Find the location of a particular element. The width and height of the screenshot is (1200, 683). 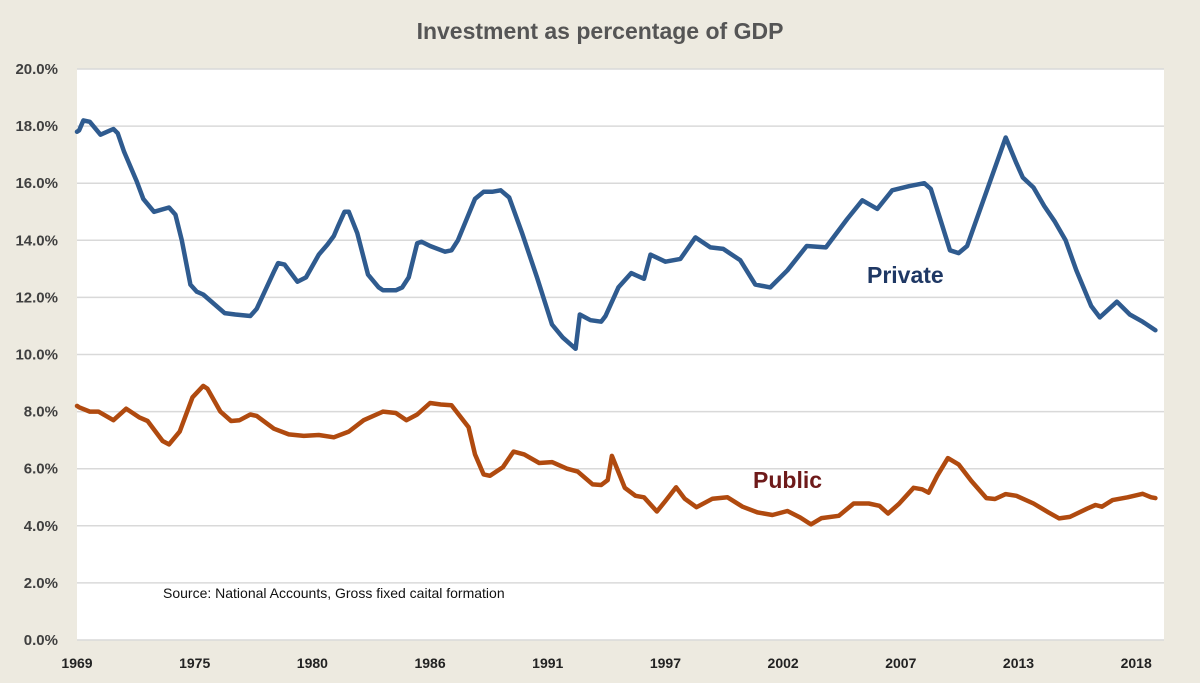

y-tick-label: 2.0% is located at coordinates (41, 583).